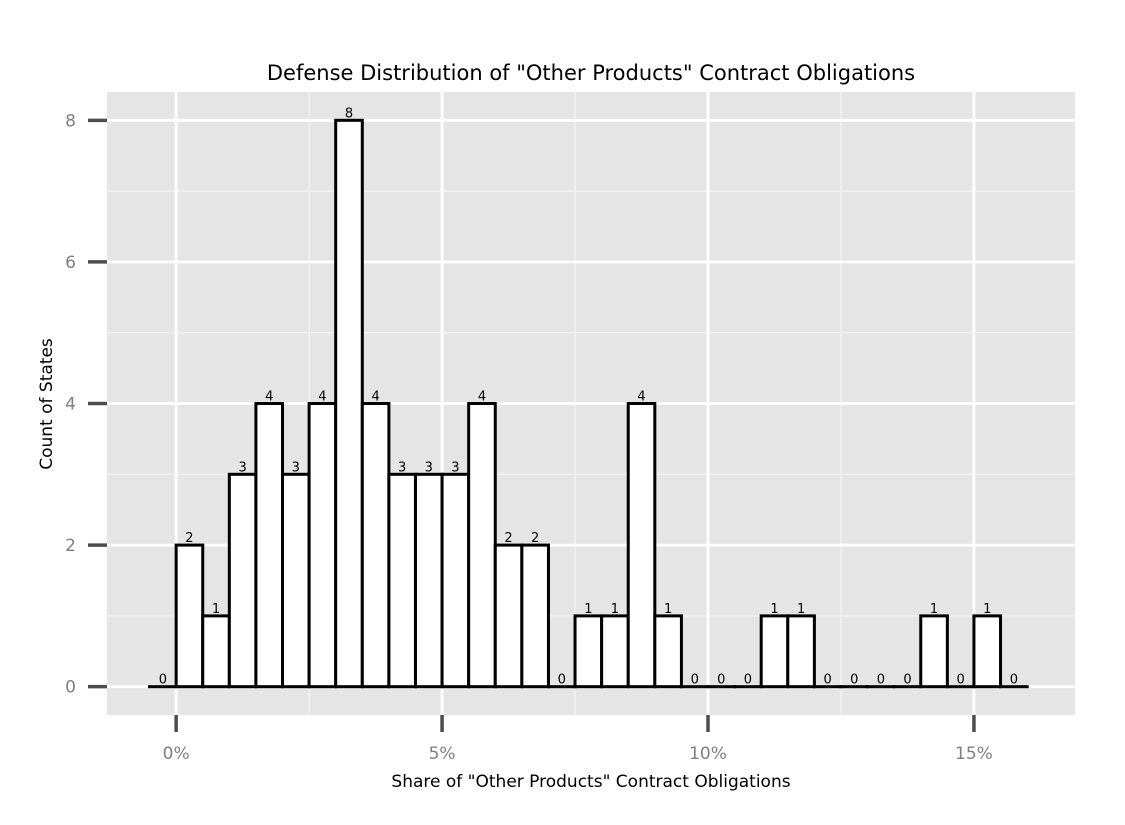 The image size is (1125, 825). Describe the element at coordinates (70, 263) in the screenshot. I see `y-tick-label: 6` at that location.